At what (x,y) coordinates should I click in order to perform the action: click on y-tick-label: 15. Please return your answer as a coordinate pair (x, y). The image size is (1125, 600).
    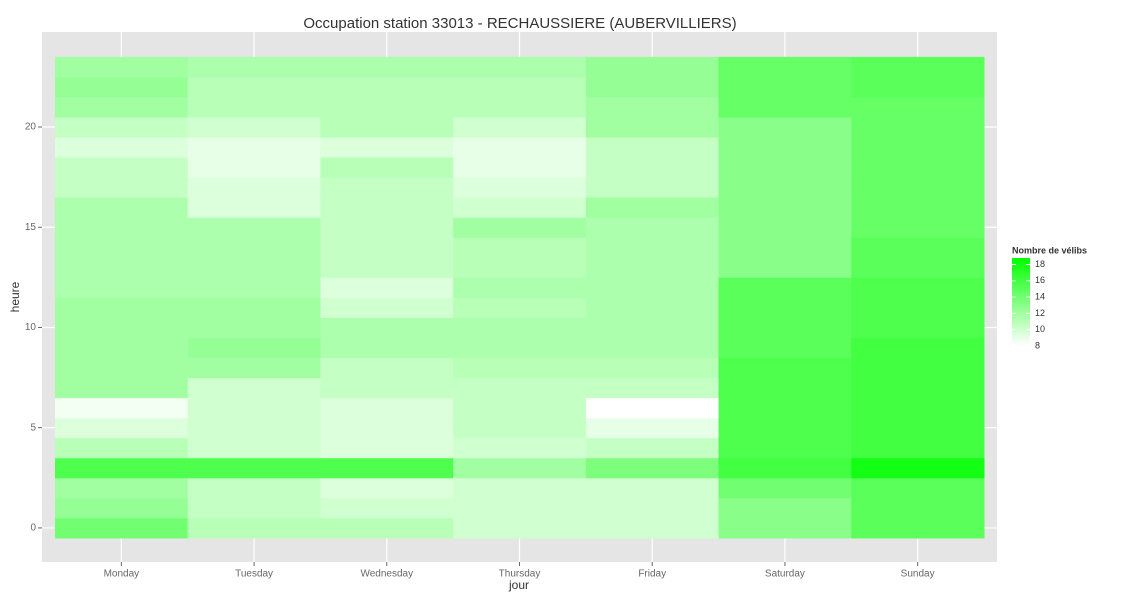
    Looking at the image, I should click on (31, 227).